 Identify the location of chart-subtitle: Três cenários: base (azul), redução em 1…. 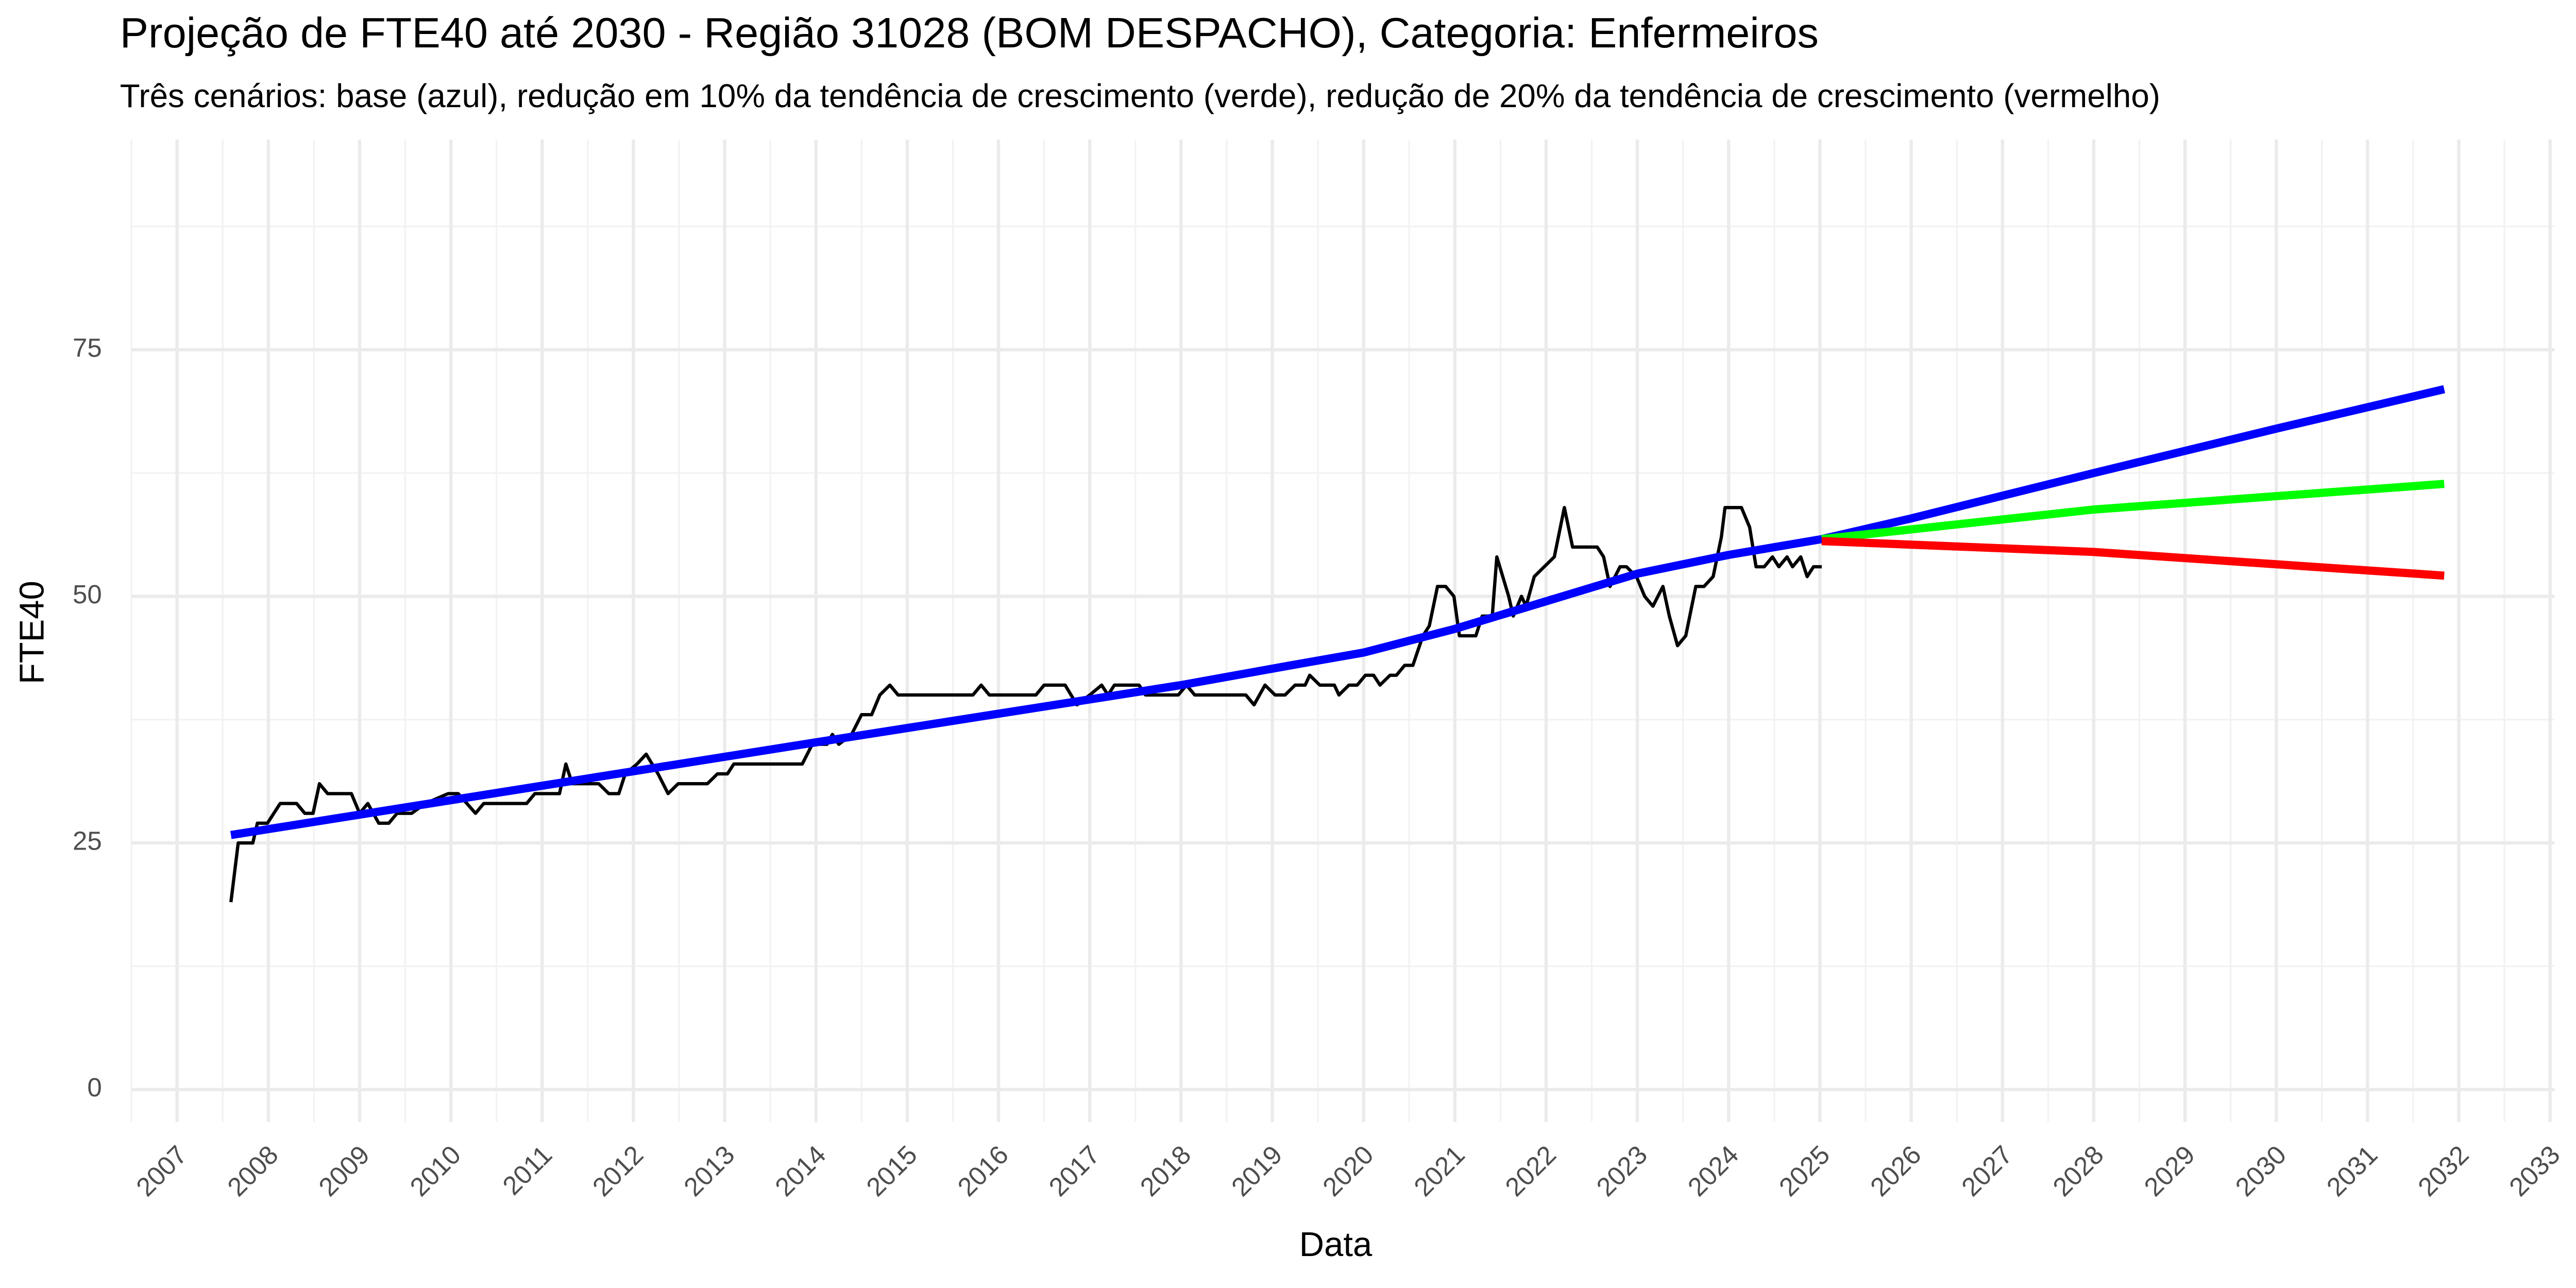
(1140, 95).